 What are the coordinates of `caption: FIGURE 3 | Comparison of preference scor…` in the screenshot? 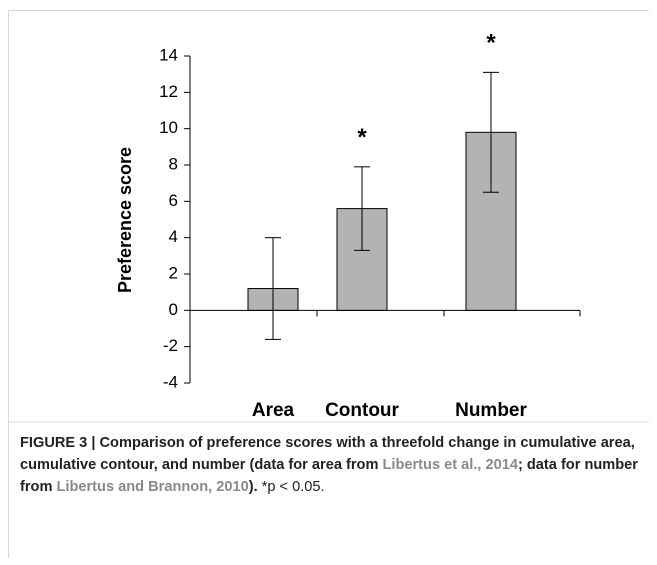 It's located at (330, 465).